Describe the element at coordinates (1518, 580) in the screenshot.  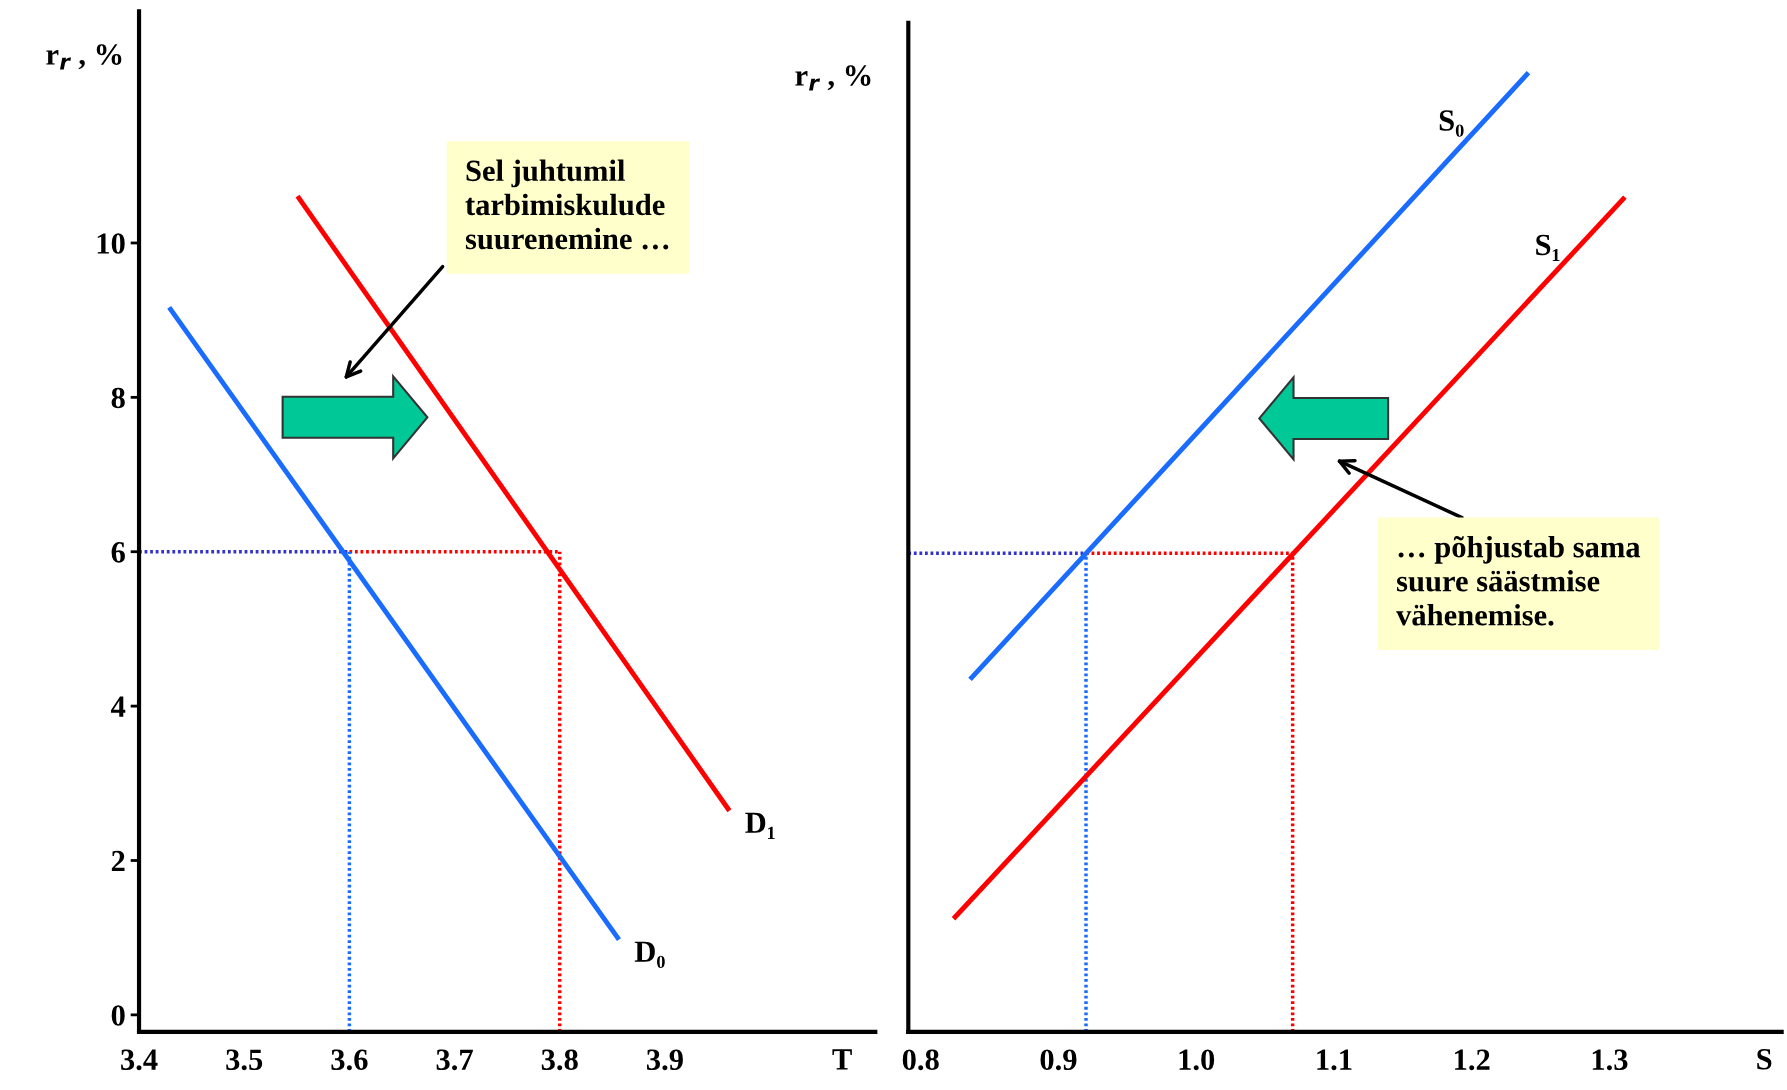
I see `annotation: … põhjustab sama suure säästmise vähenemise.` at that location.